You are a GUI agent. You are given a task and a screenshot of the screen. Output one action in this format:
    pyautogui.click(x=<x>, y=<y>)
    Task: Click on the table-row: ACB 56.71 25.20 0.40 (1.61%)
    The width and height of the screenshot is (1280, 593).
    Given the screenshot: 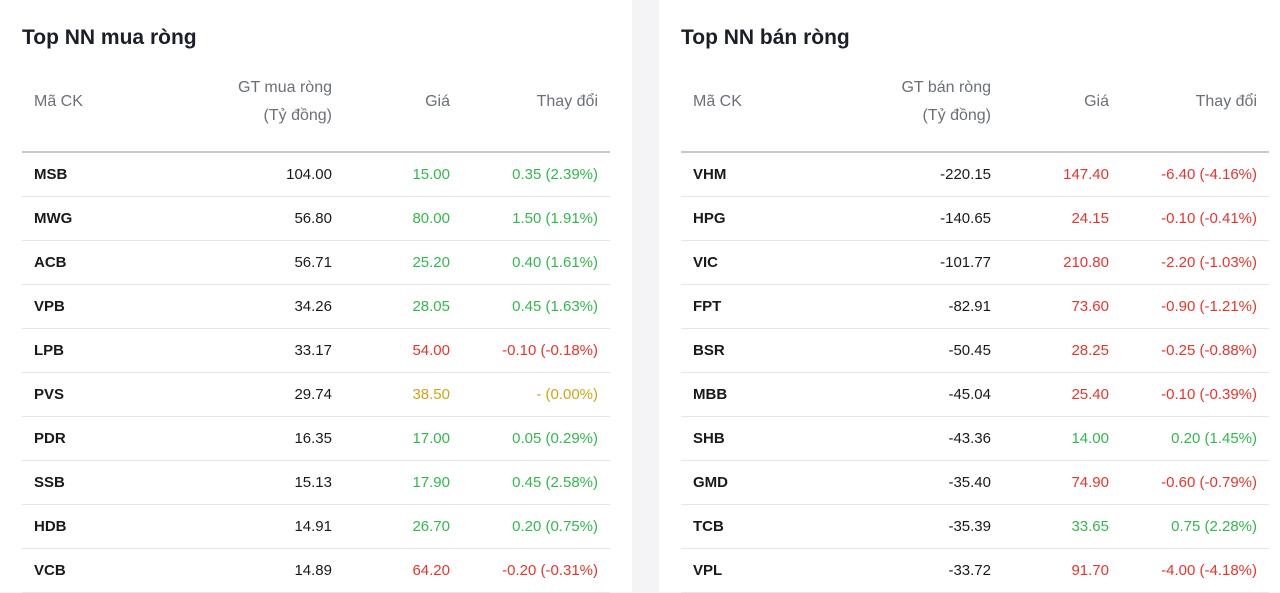 What is the action you would take?
    pyautogui.click(x=316, y=262)
    